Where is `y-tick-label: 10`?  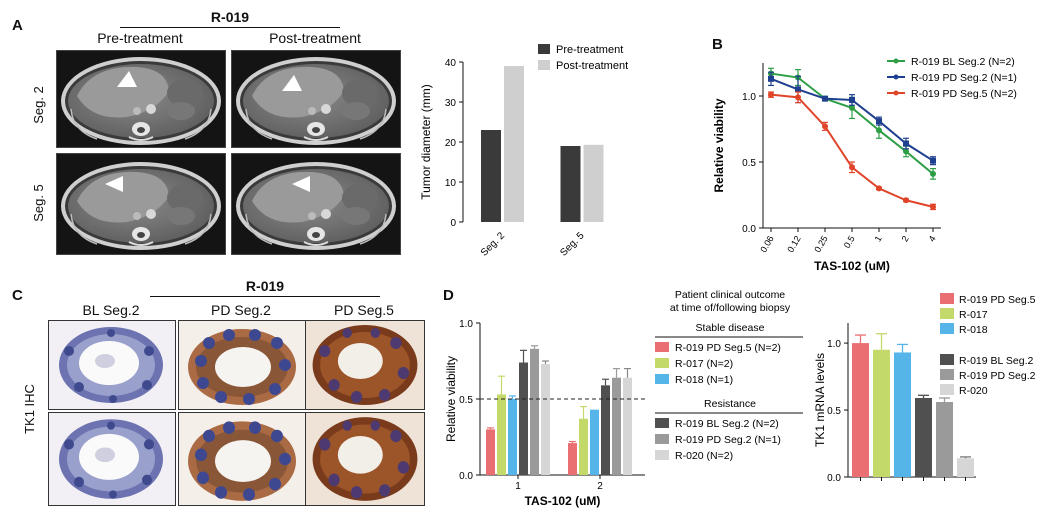
y-tick-label: 10 is located at coordinates (451, 183).